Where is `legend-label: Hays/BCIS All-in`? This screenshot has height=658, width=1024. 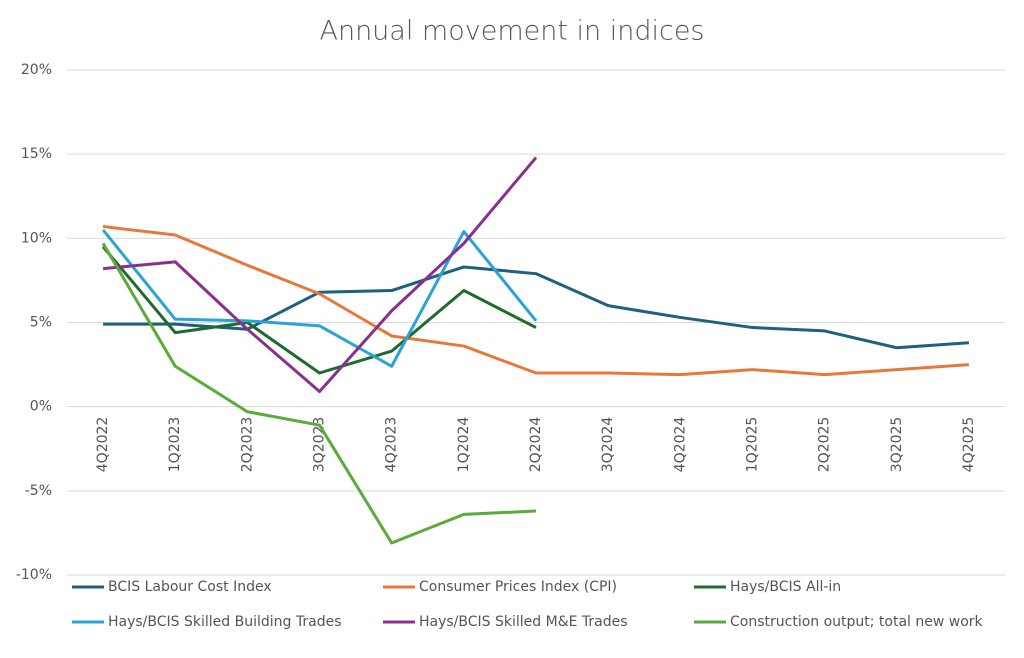
legend-label: Hays/BCIS All-in is located at coordinates (785, 587).